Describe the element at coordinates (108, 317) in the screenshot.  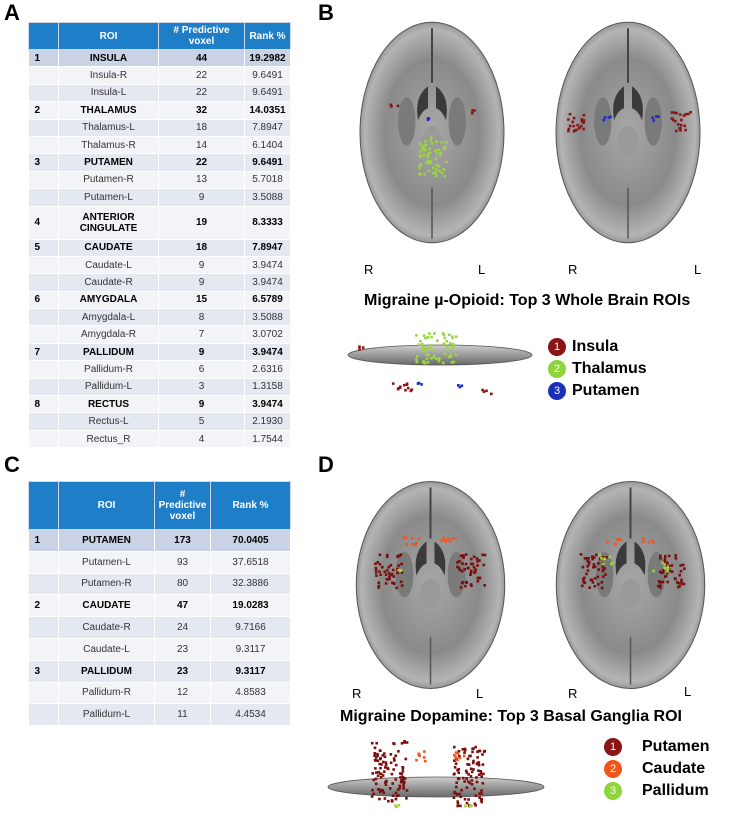
I see `cell-roi: Amygdala-L` at that location.